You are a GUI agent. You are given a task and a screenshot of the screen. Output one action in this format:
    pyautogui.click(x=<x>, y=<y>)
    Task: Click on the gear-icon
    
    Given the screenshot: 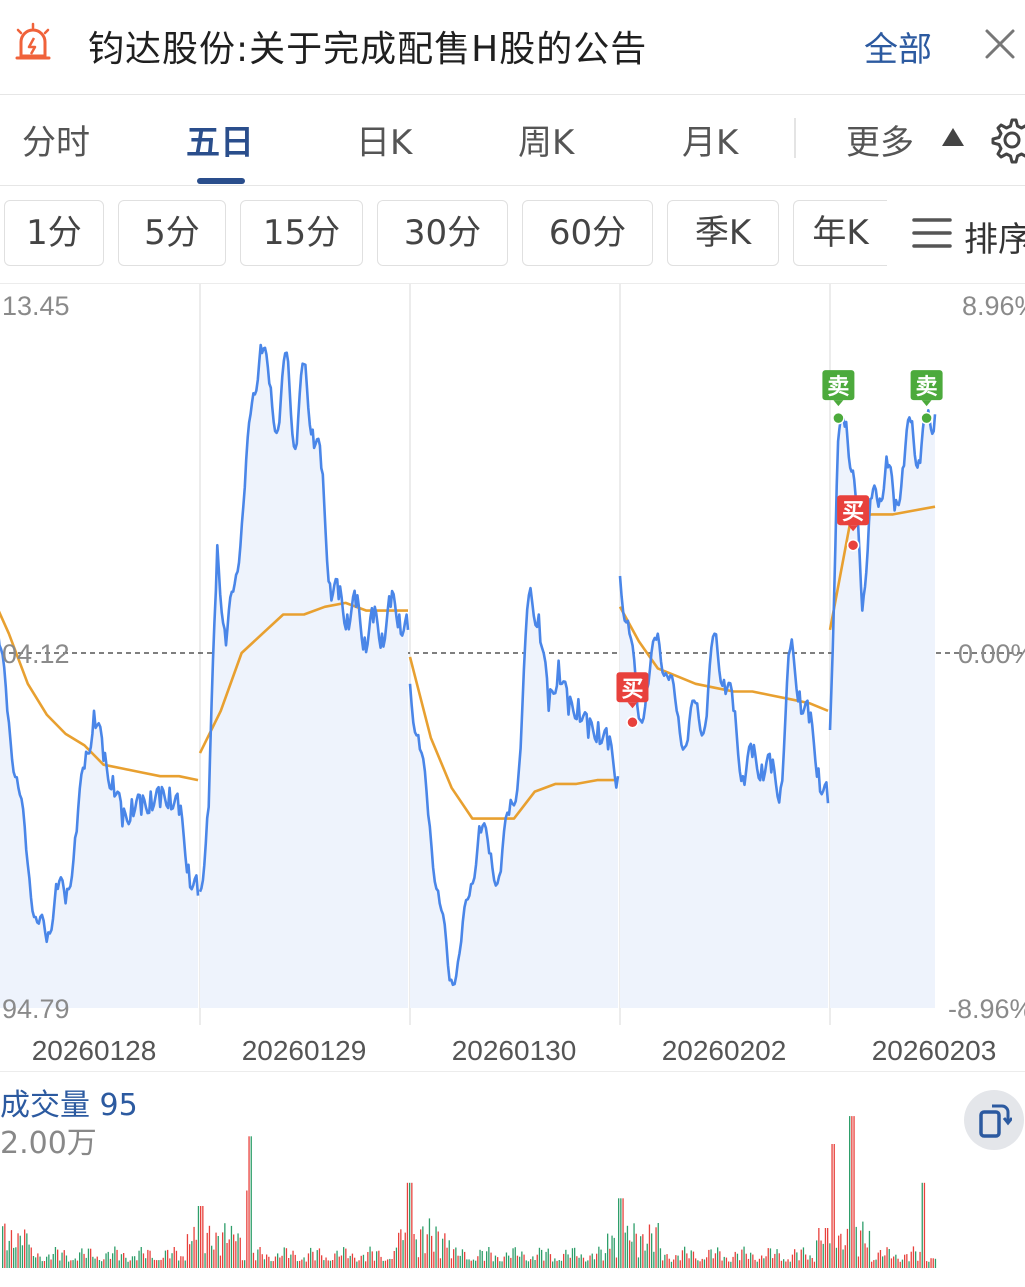 What is the action you would take?
    pyautogui.click(x=1006, y=140)
    